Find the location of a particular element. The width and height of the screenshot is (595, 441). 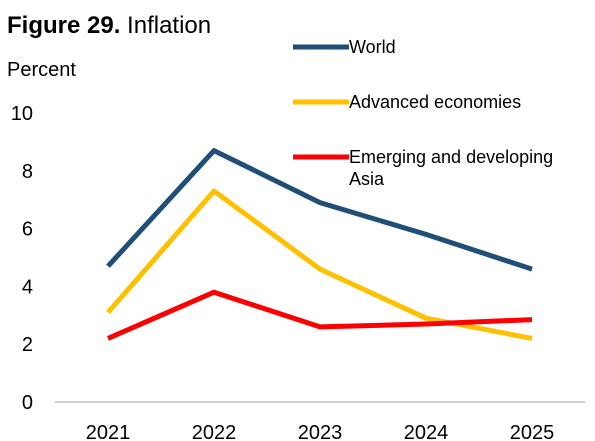

x-tick-label: 2024 is located at coordinates (426, 431).